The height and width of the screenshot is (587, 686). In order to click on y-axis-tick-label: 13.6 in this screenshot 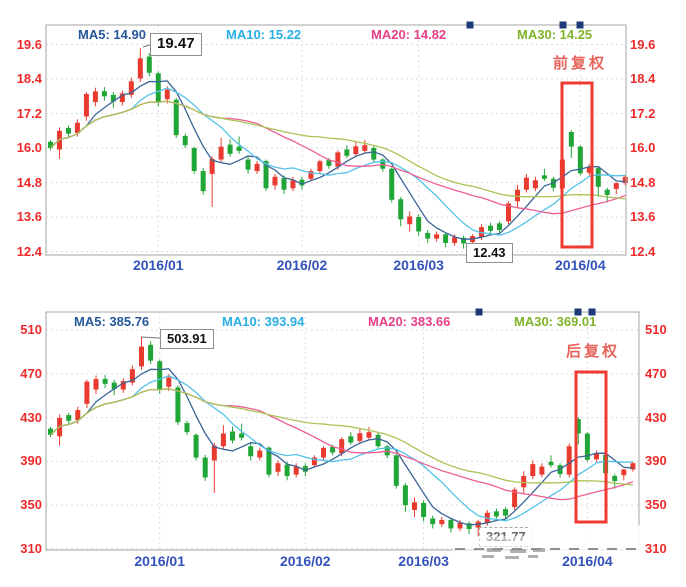, I will do `click(29, 217)`.